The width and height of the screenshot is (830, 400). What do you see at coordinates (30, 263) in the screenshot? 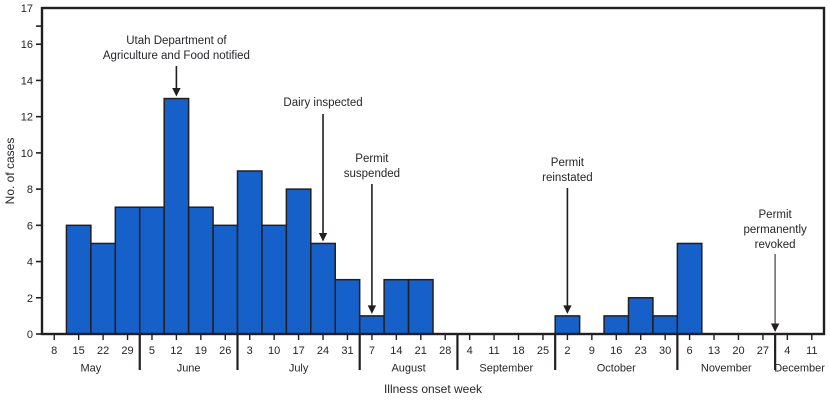
I see `y-tick-label: 4` at bounding box center [30, 263].